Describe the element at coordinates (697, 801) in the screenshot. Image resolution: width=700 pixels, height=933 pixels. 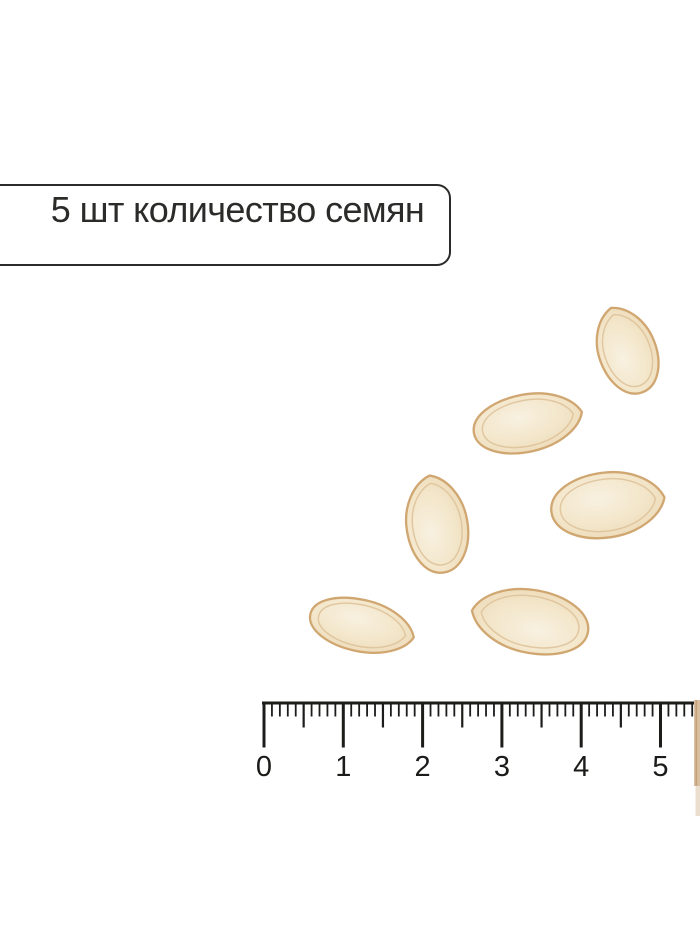
I see `ruler-edge-strip-fade` at that location.